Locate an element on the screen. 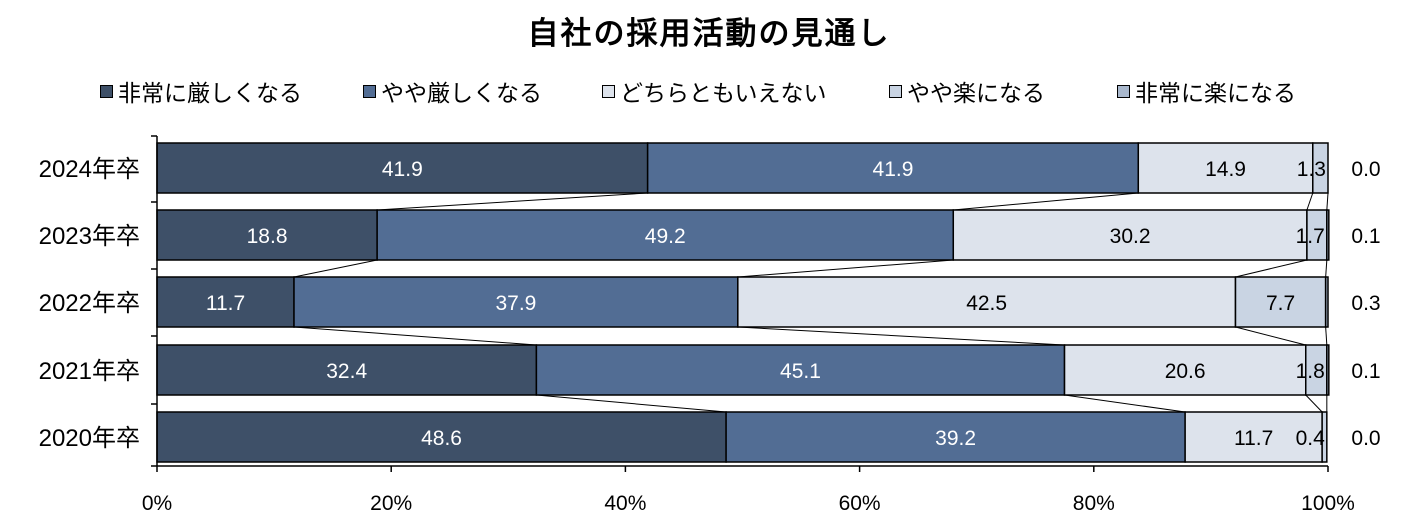  data-label-2-1: 37.9 is located at coordinates (515, 303).